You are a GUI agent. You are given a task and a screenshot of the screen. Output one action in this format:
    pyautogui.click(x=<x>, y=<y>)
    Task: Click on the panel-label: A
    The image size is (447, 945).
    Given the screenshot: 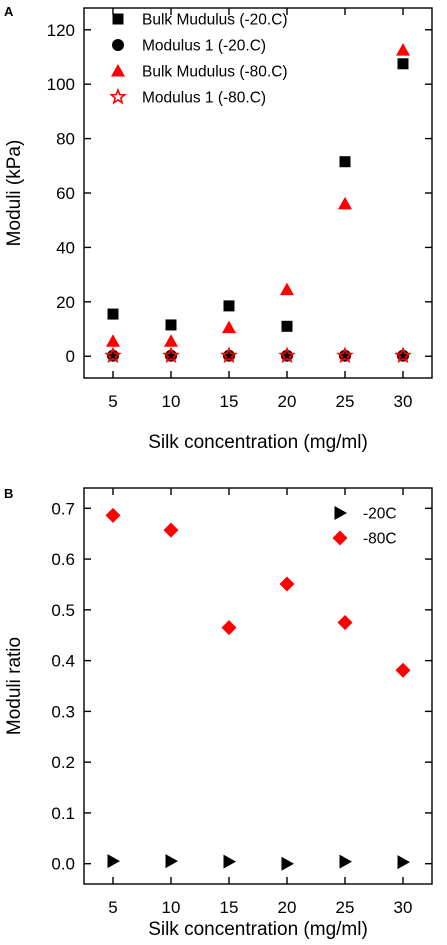 What is the action you would take?
    pyautogui.click(x=9, y=11)
    